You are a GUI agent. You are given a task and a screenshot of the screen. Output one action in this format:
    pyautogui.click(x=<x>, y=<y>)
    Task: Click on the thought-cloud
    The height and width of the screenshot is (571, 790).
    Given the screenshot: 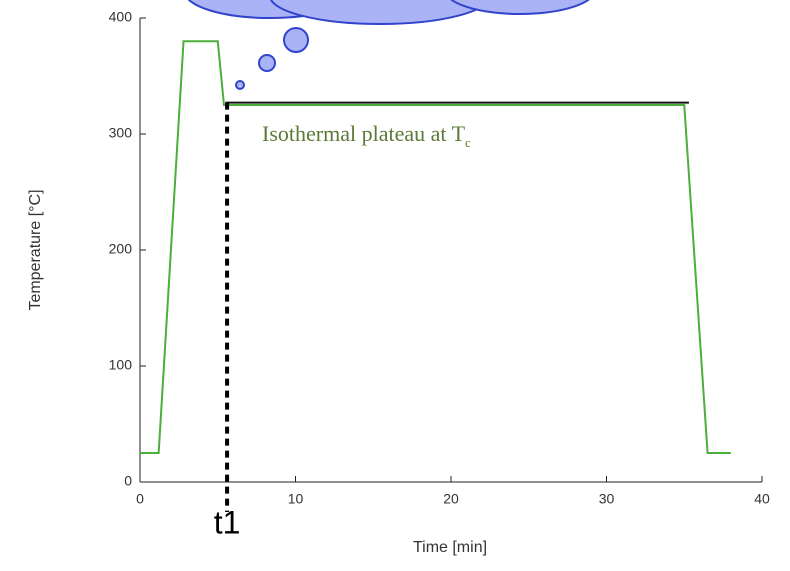 What is the action you would take?
    pyautogui.click(x=388, y=45)
    